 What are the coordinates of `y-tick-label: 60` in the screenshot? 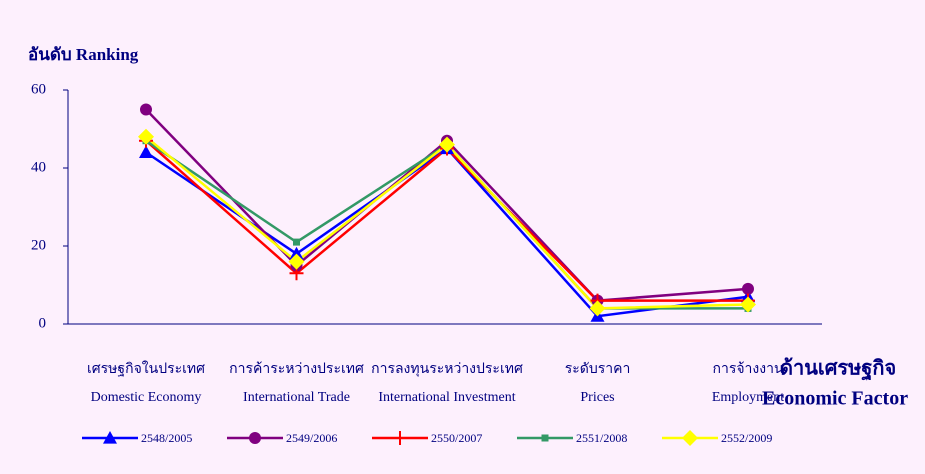 It's located at (38, 89).